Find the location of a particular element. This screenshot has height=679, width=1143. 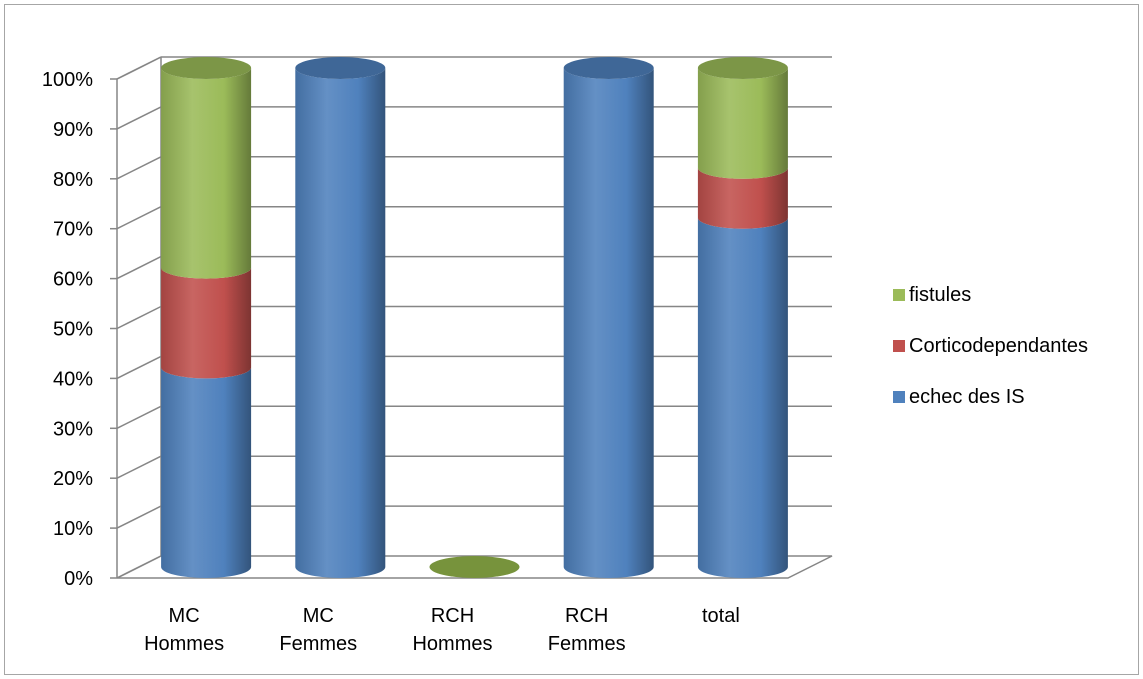

bar-mc-hommes-corticodependantes is located at coordinates (206, 323).